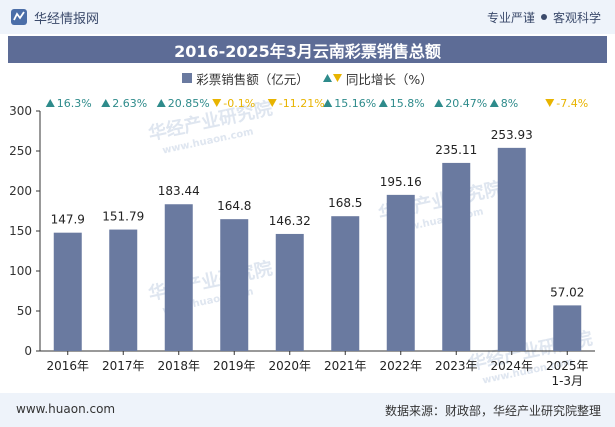 This screenshot has height=427, width=615. Describe the element at coordinates (307, 17) in the screenshot. I see `header-bar: 华经情报网 专业严谨 客观科学` at that location.